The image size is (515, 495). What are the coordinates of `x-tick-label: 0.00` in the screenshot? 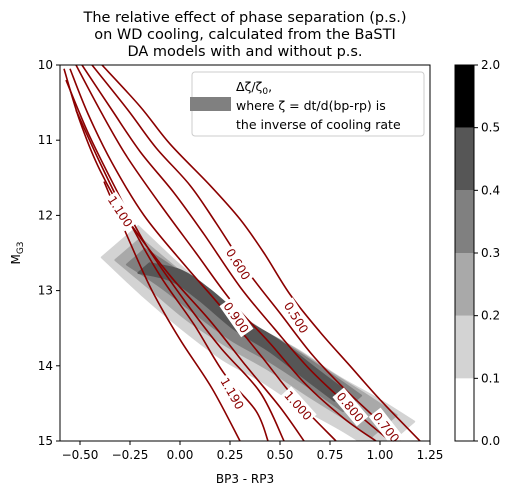 It's located at (180, 455).